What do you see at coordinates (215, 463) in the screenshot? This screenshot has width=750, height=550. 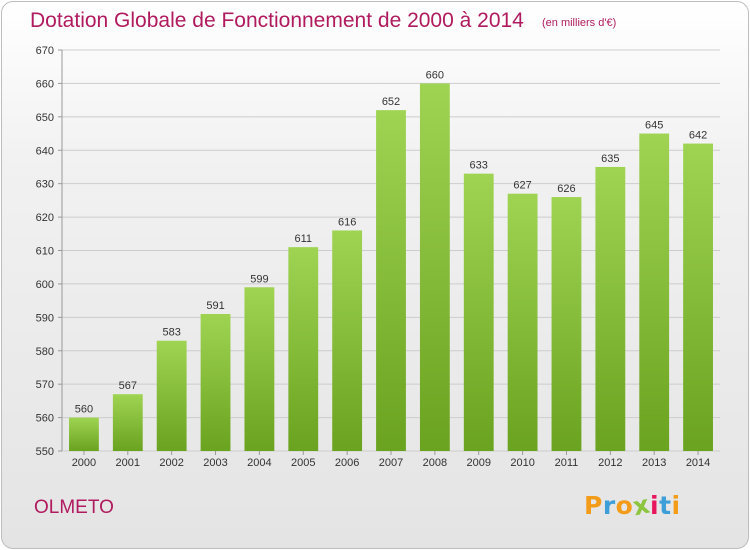 I see `x-tick-label: 2003` at bounding box center [215, 463].